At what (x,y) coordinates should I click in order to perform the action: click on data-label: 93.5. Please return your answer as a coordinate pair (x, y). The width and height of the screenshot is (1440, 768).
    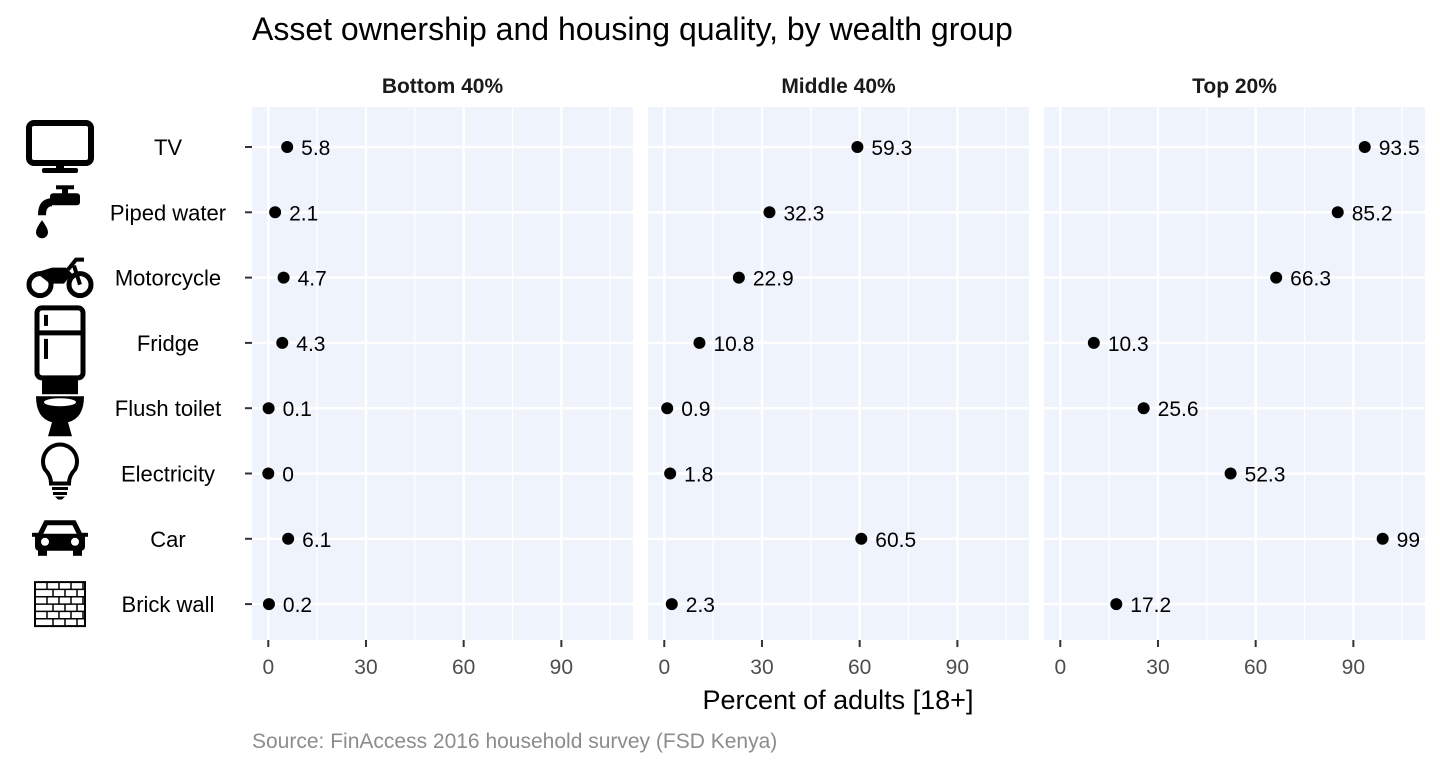
    Looking at the image, I should click on (1399, 148).